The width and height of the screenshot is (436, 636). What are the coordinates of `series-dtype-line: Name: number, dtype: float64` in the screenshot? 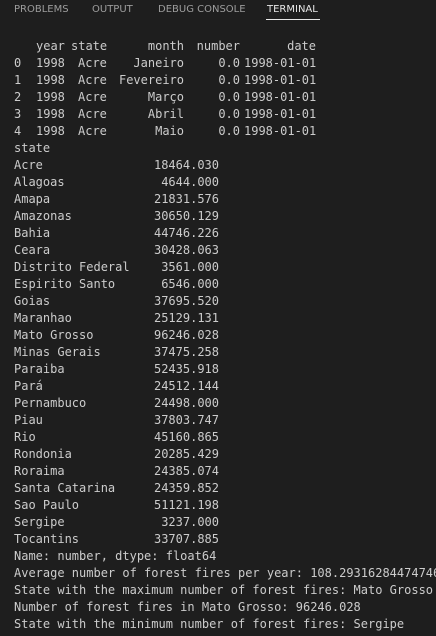 It's located at (115, 556).